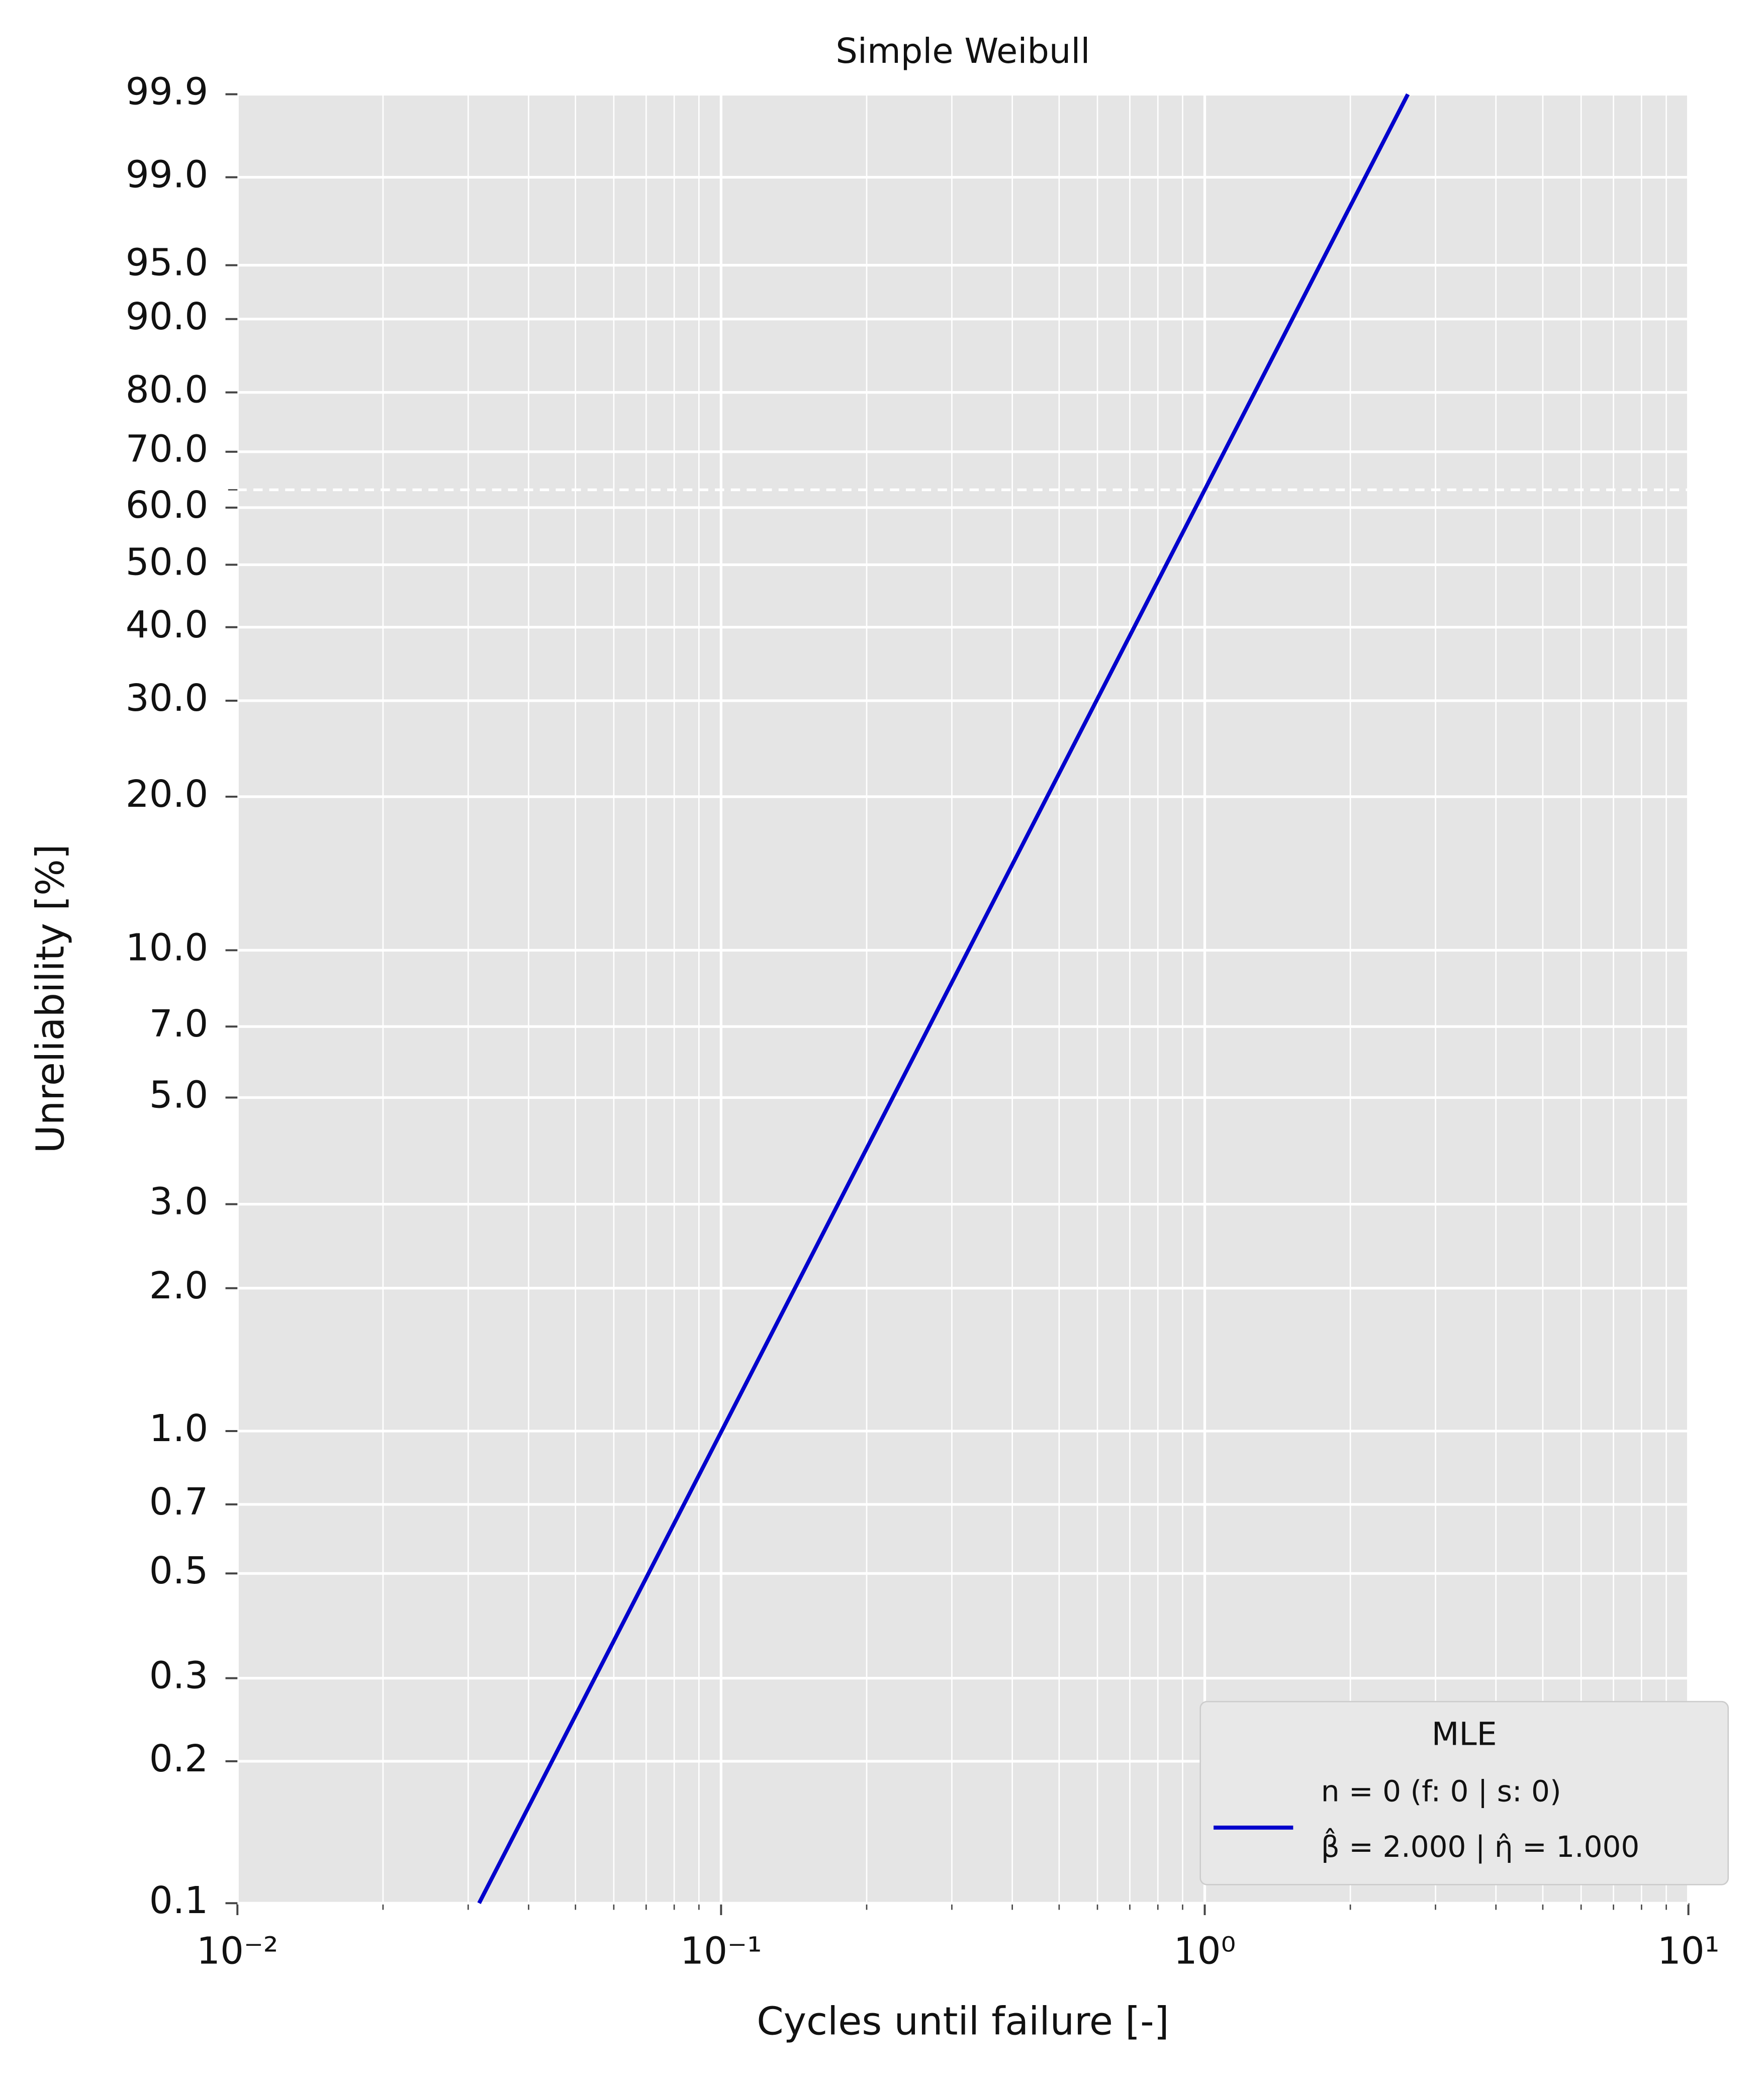 The height and width of the screenshot is (2081, 1764). Describe the element at coordinates (1465, 1733) in the screenshot. I see `legend-title: MLE` at that location.